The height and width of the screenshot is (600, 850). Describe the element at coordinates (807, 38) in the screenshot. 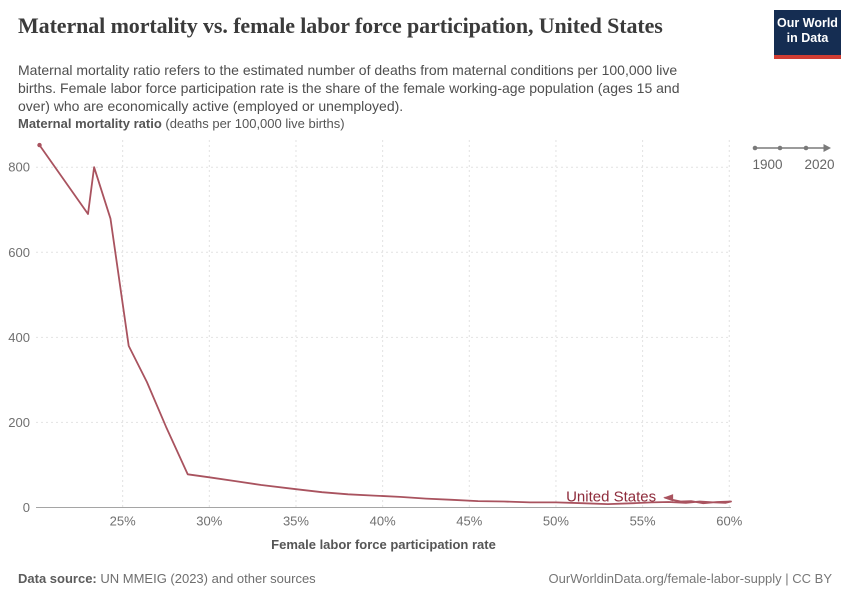

I see `owid-logo-line2: in Data` at that location.